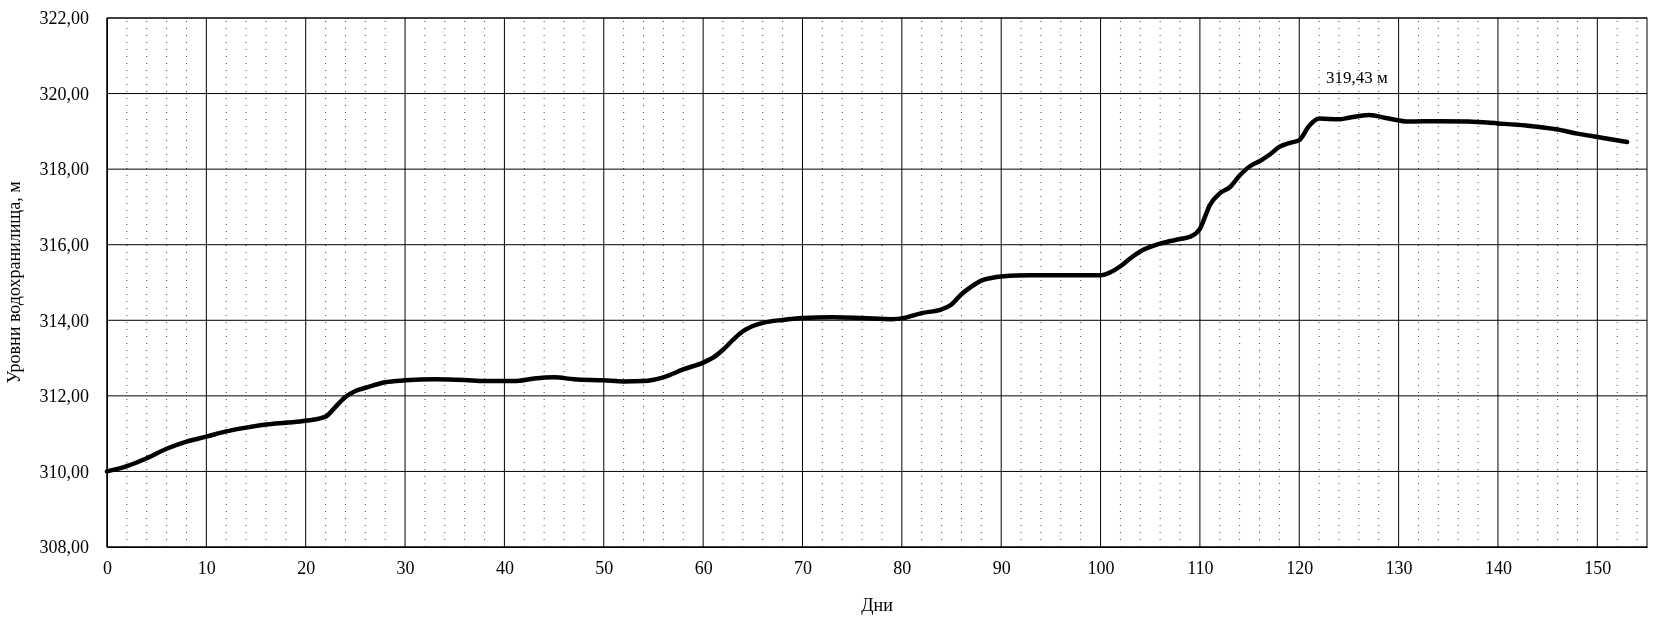 The height and width of the screenshot is (619, 1654). Describe the element at coordinates (1598, 567) in the screenshot. I see `x-tick-label: 150` at that location.